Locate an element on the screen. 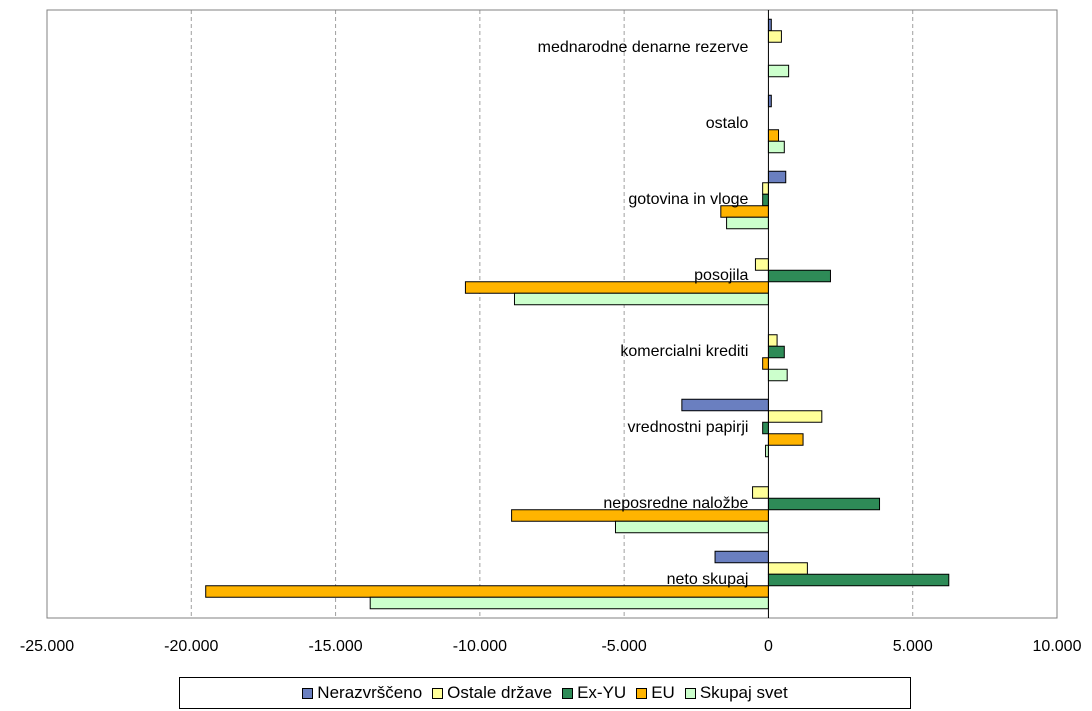 This screenshot has height=711, width=1092. legend-item: EU is located at coordinates (655, 693).